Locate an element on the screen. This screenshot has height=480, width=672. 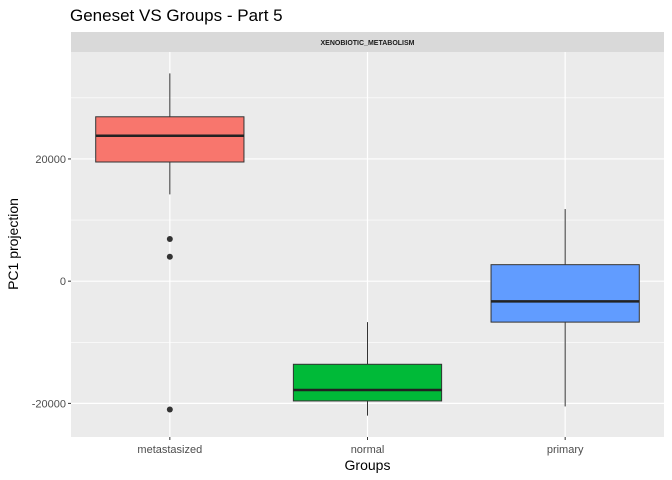
y-tick-label: 20000 is located at coordinates (50, 160).